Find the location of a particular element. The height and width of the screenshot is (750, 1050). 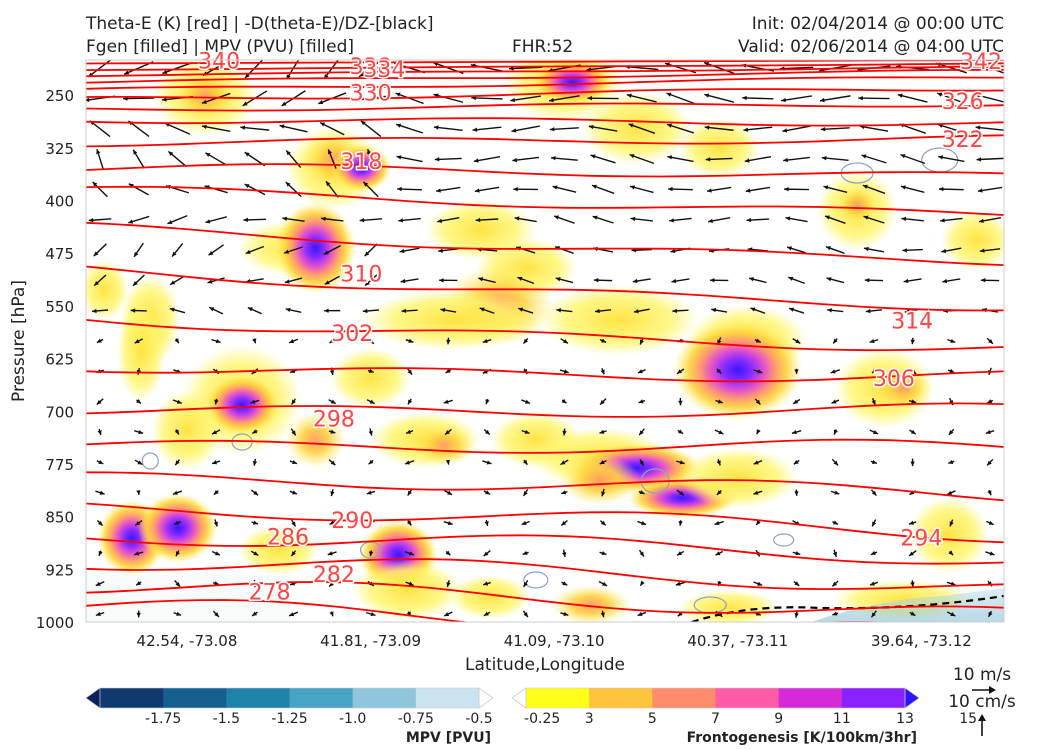

y-tick-label: 475 is located at coordinates (59, 254).